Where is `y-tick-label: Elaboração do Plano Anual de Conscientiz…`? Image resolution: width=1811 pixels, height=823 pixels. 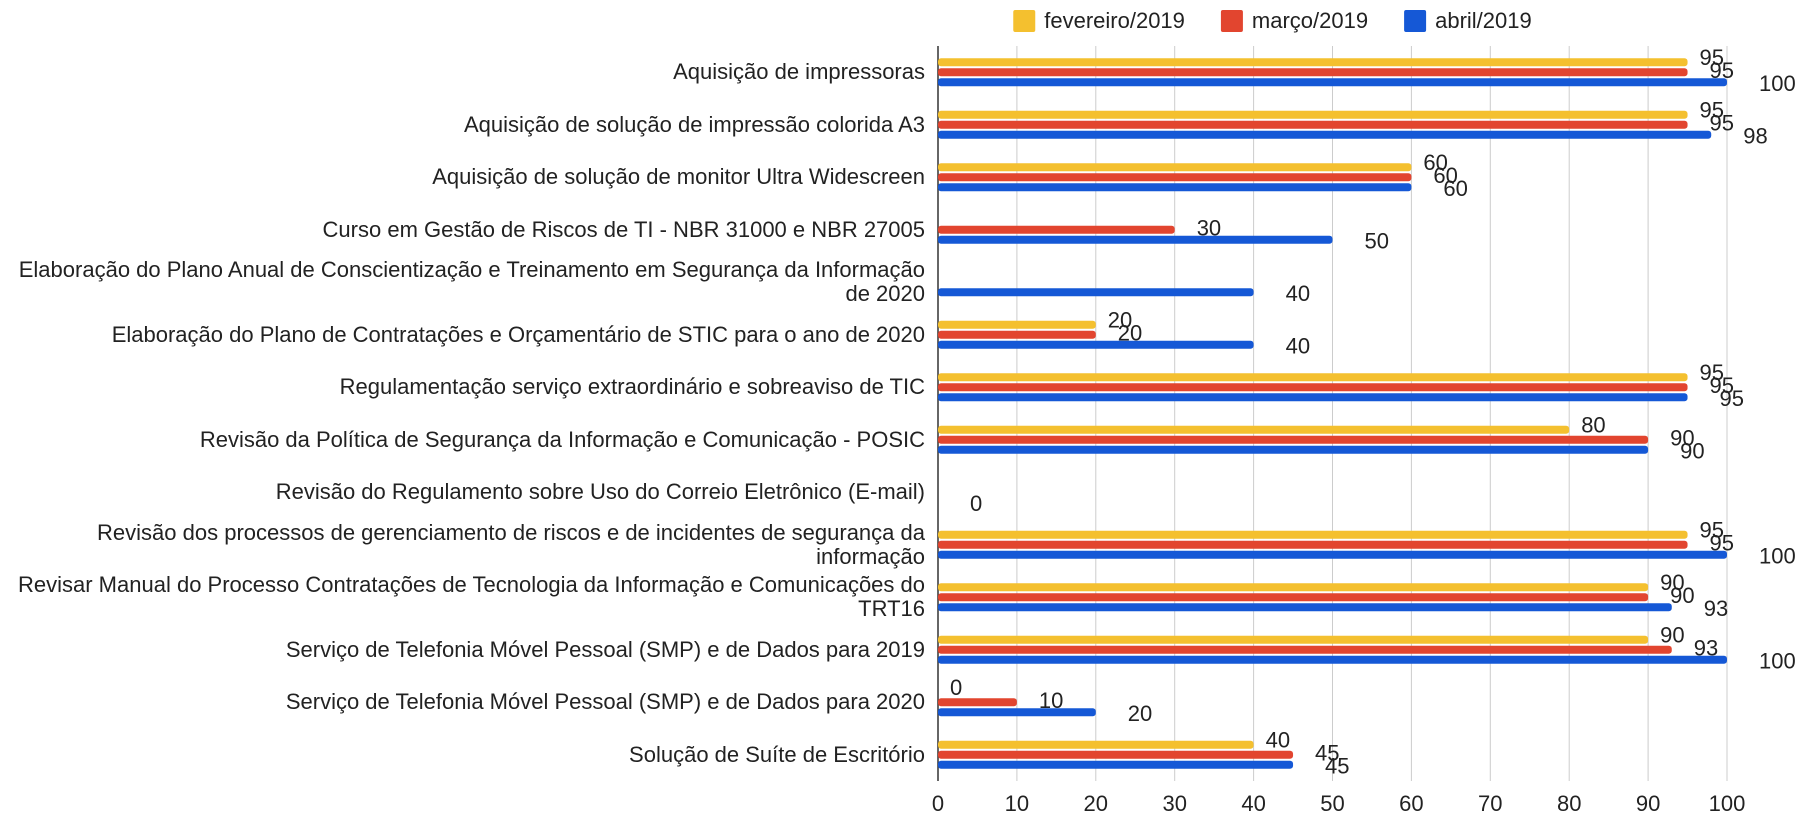 y-tick-label: Elaboração do Plano Anual de Conscientiz… is located at coordinates (471, 282).